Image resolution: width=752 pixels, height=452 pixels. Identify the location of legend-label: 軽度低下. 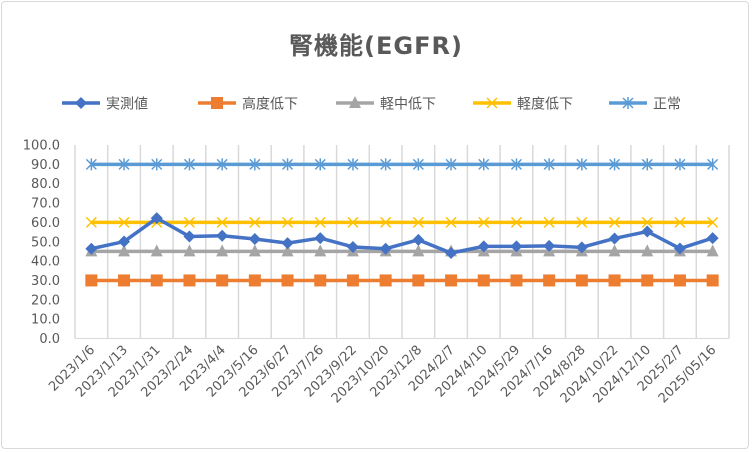
(545, 105).